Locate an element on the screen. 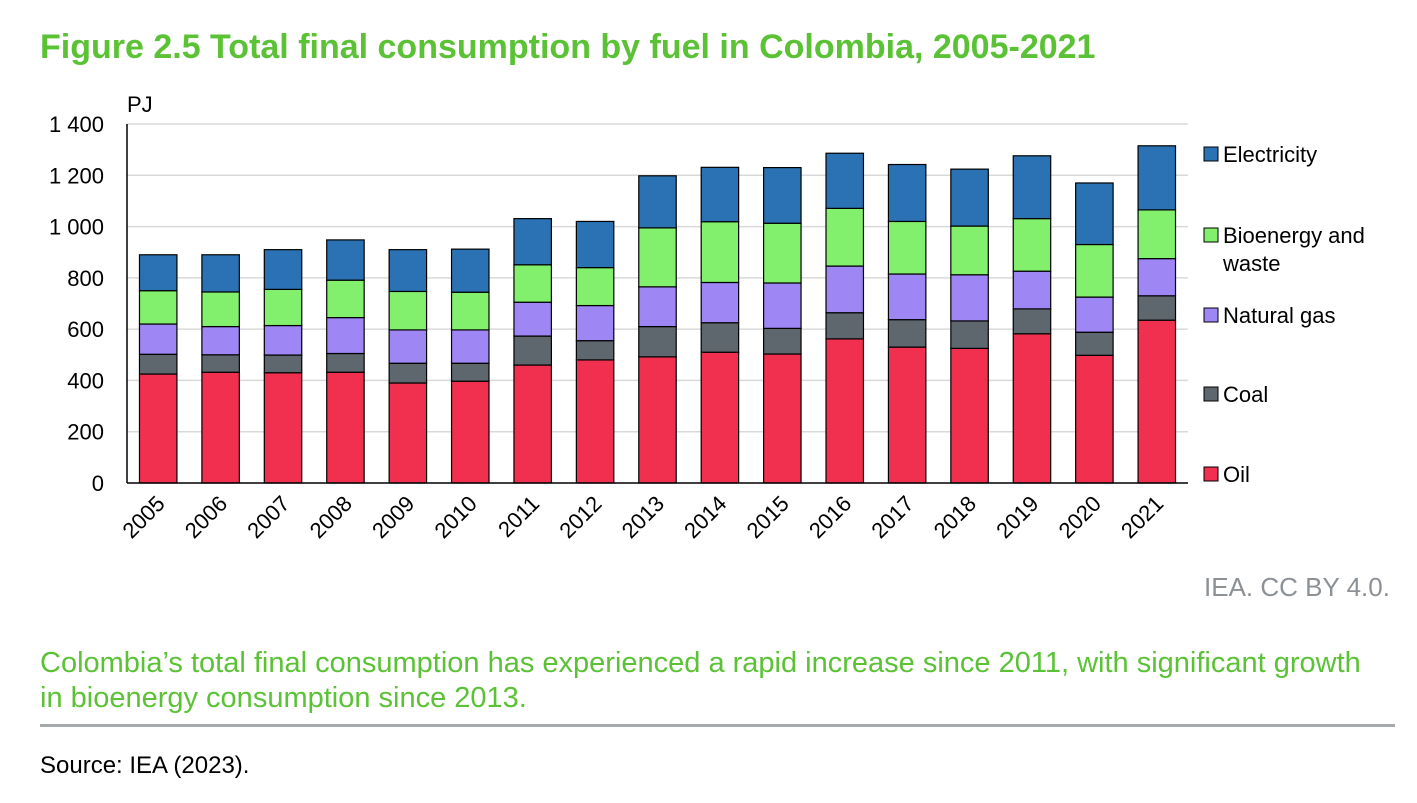 The image size is (1417, 803). bar-coal-2011 is located at coordinates (533, 350).